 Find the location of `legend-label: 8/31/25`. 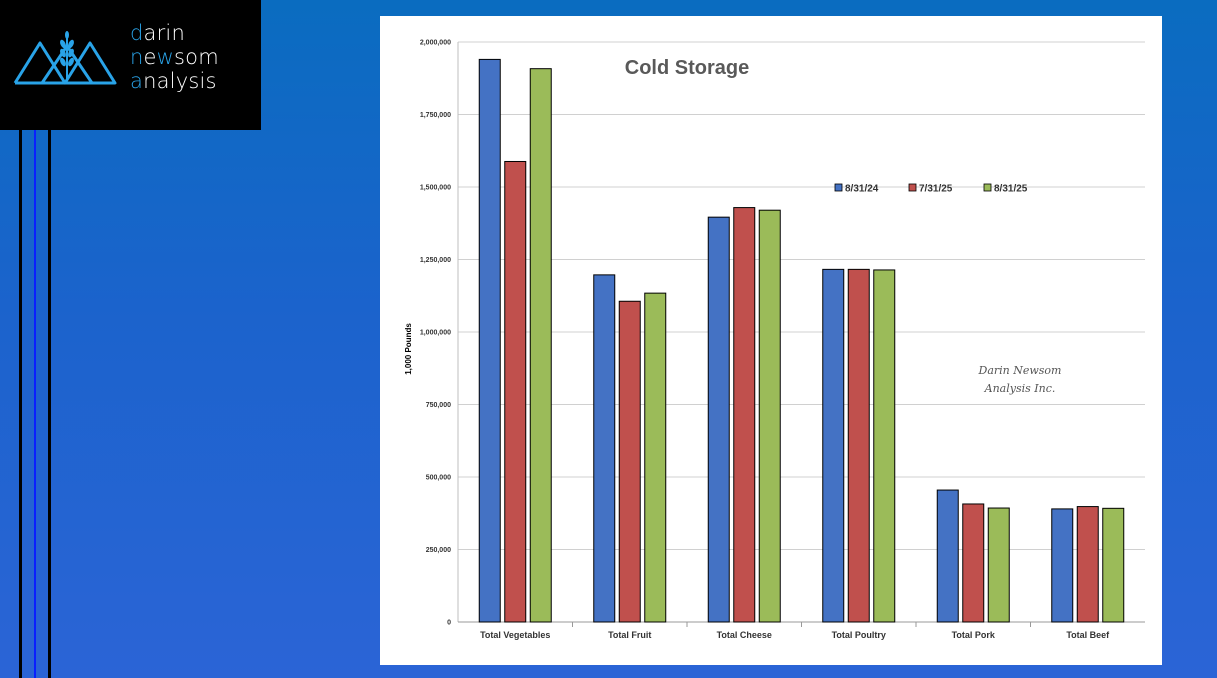

legend-label: 8/31/25 is located at coordinates (1011, 189).